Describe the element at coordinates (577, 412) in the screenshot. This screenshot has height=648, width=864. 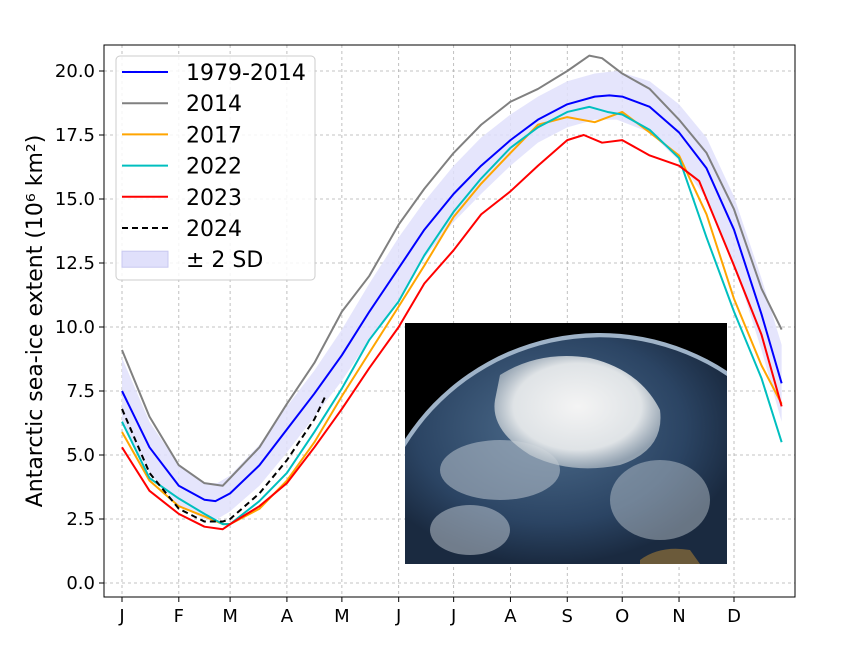
I see `antarctic-ice` at that location.